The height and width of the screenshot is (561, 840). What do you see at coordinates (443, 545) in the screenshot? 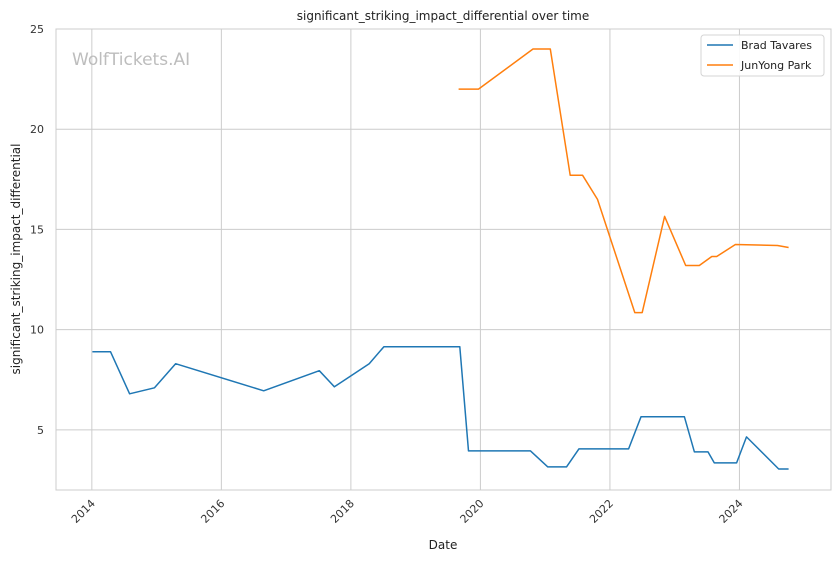
I see `x-axis-label: Date` at bounding box center [443, 545].